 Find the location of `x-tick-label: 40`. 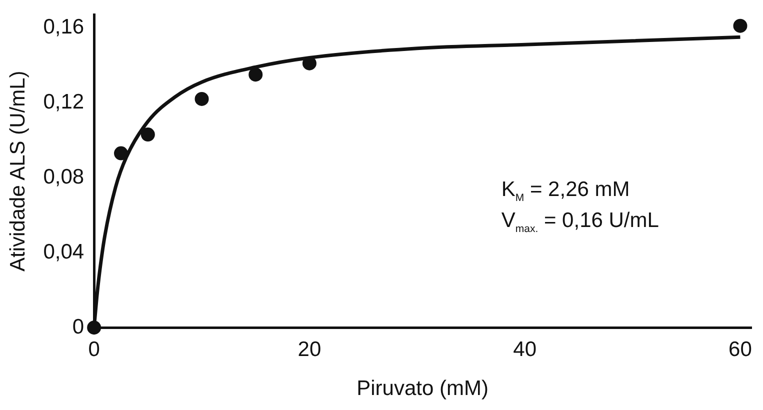

x-tick-label: 40 is located at coordinates (525, 349).